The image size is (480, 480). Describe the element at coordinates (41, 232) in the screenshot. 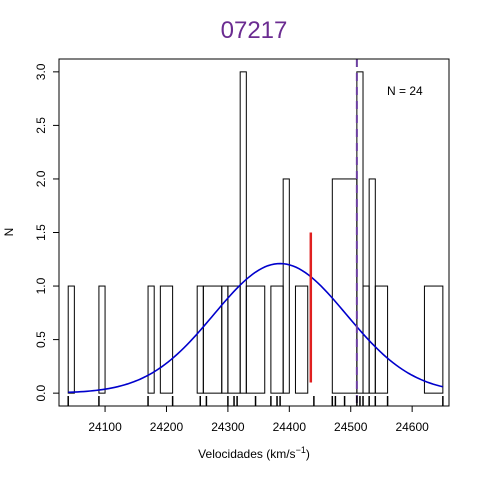

I see `y-tick-label-3: 1.5` at that location.